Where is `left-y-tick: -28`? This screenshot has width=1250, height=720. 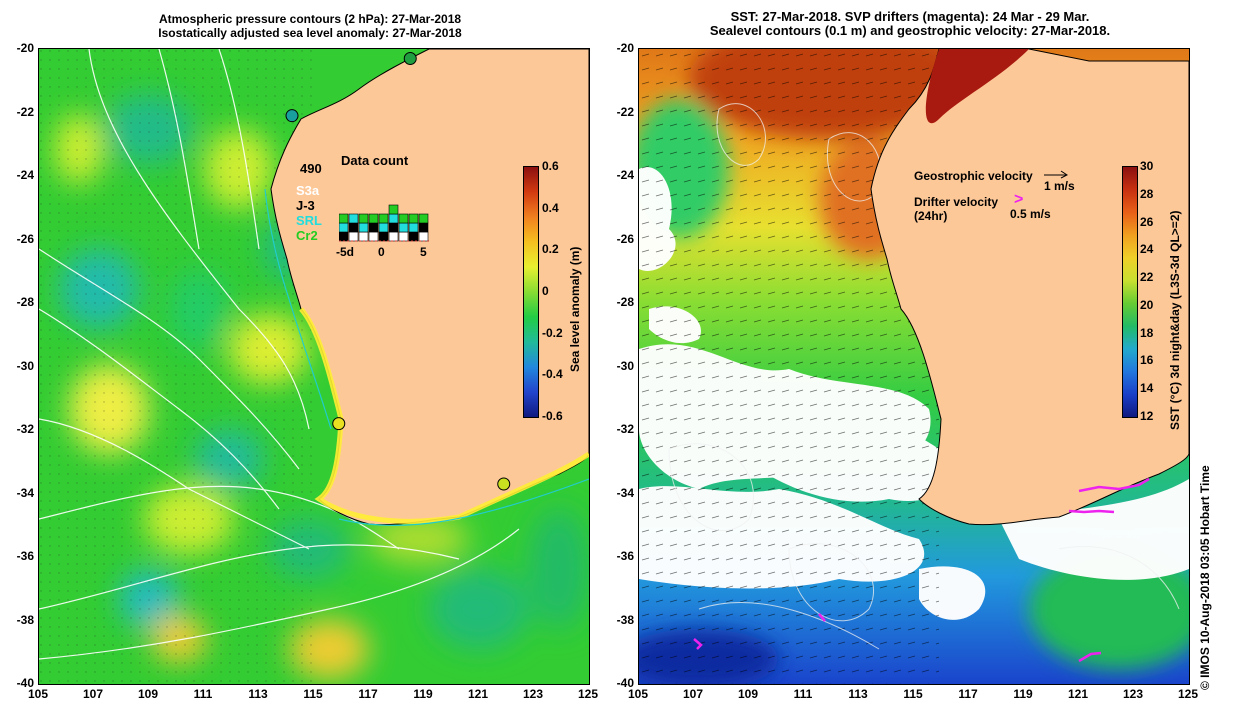
left-y-tick: -28 is located at coordinates (25, 302).